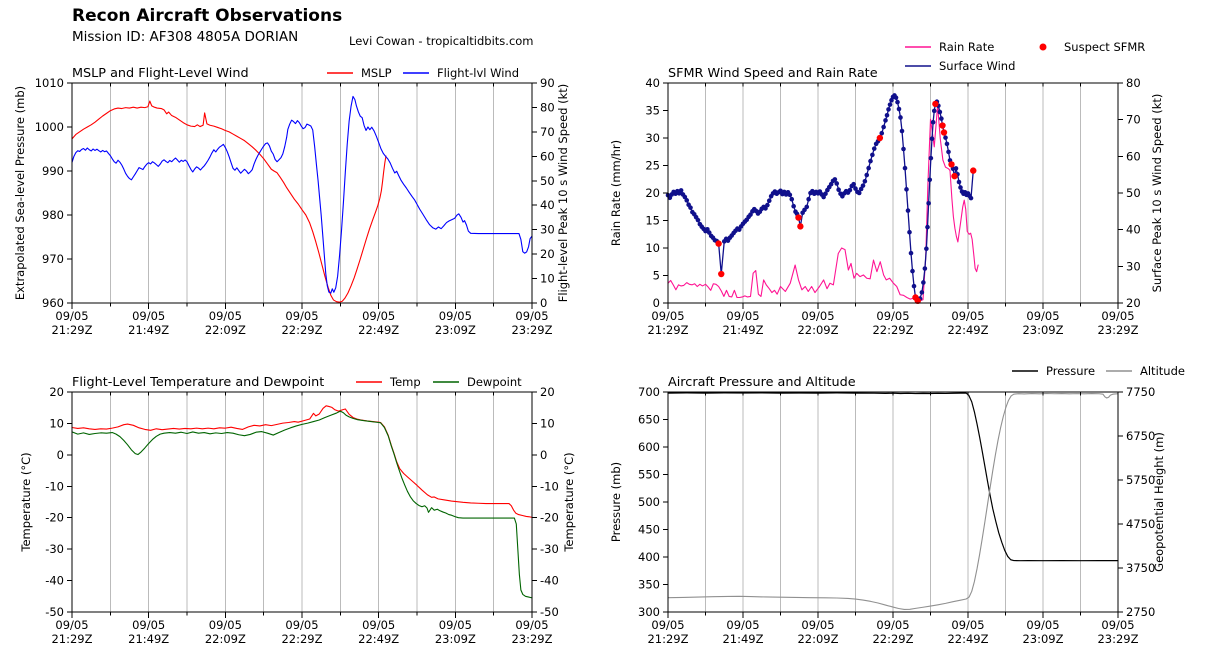 This screenshot has width=1207, height=659. I want to click on svg-text:Extrapolated Sea-level Pressur: Extrapolated Sea-level Pressure (mb), so click(20, 193).